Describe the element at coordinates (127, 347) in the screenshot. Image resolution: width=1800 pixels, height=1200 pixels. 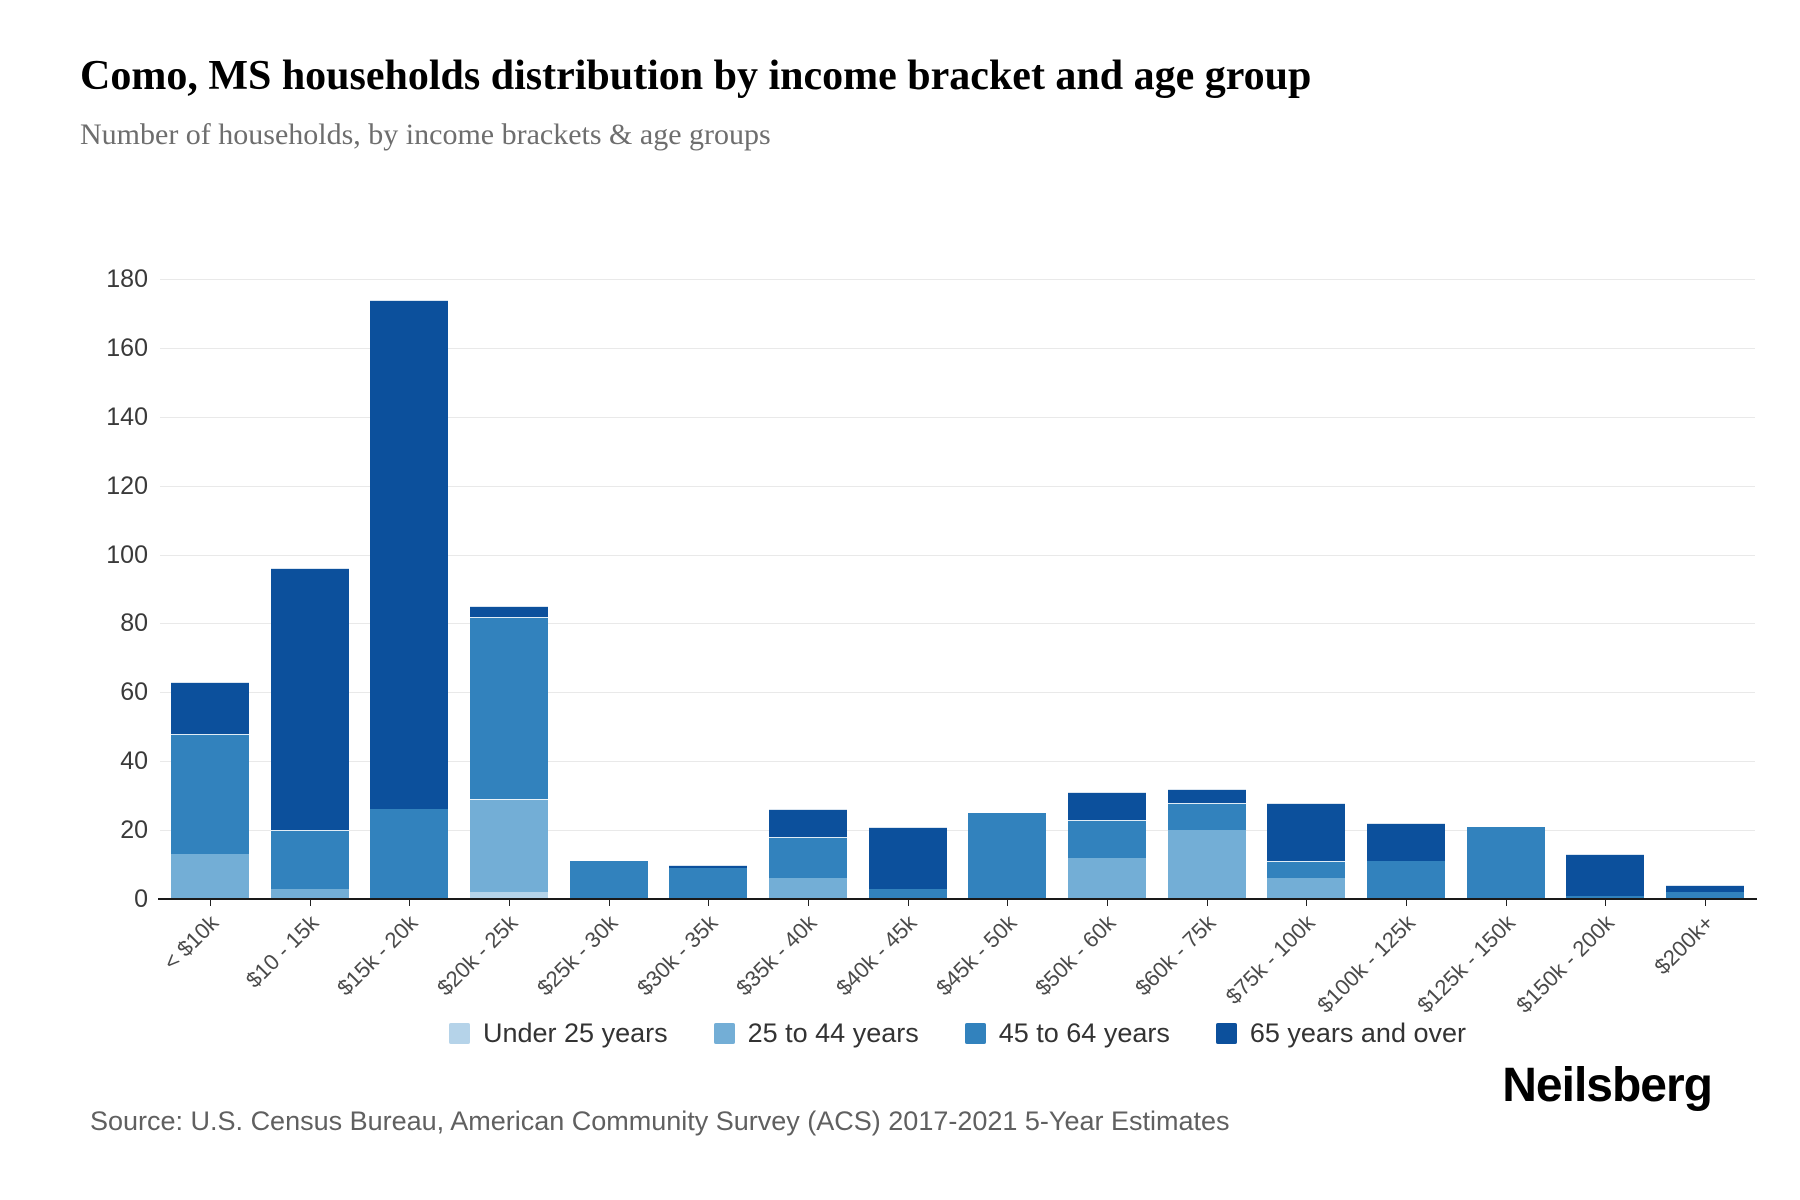
I see `y-axis-label: 160` at that location.